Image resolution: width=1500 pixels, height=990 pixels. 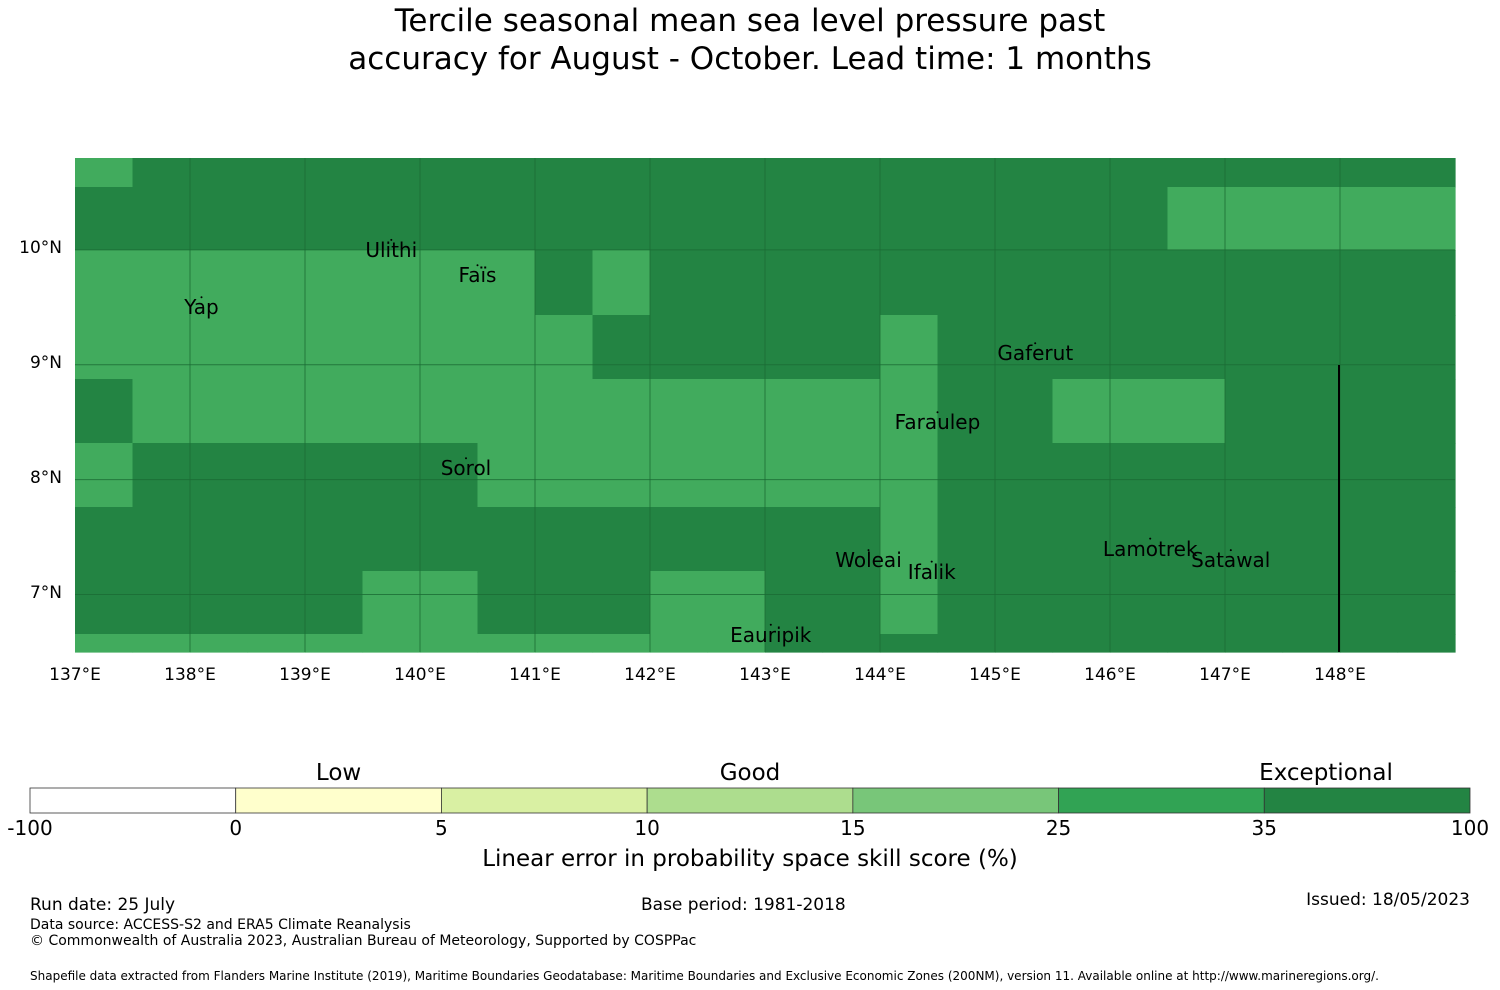 What do you see at coordinates (937, 422) in the screenshot?
I see `place-label: Faraulep` at bounding box center [937, 422].